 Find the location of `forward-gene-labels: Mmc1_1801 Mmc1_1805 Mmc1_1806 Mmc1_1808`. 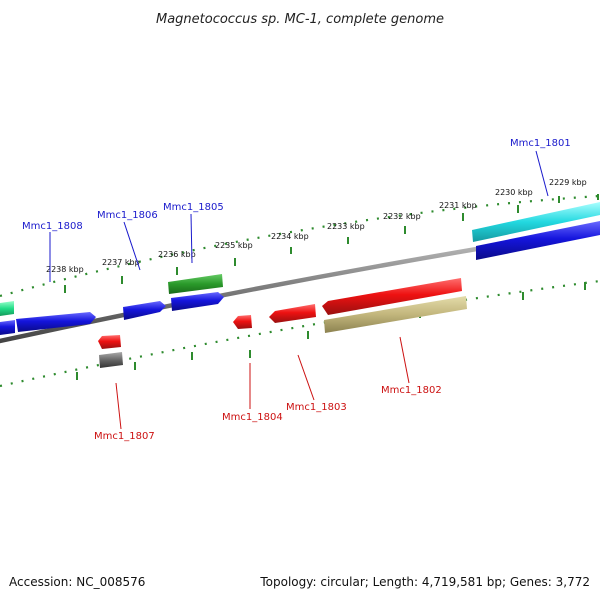

forward-gene-labels: Mmc1_1801 Mmc1_1805 Mmc1_1806 Mmc1_1808 is located at coordinates (296, 185).